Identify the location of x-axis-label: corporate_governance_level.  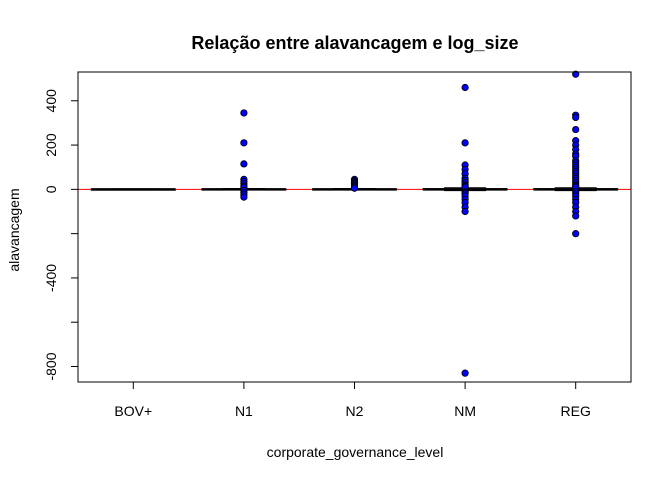
(355, 452).